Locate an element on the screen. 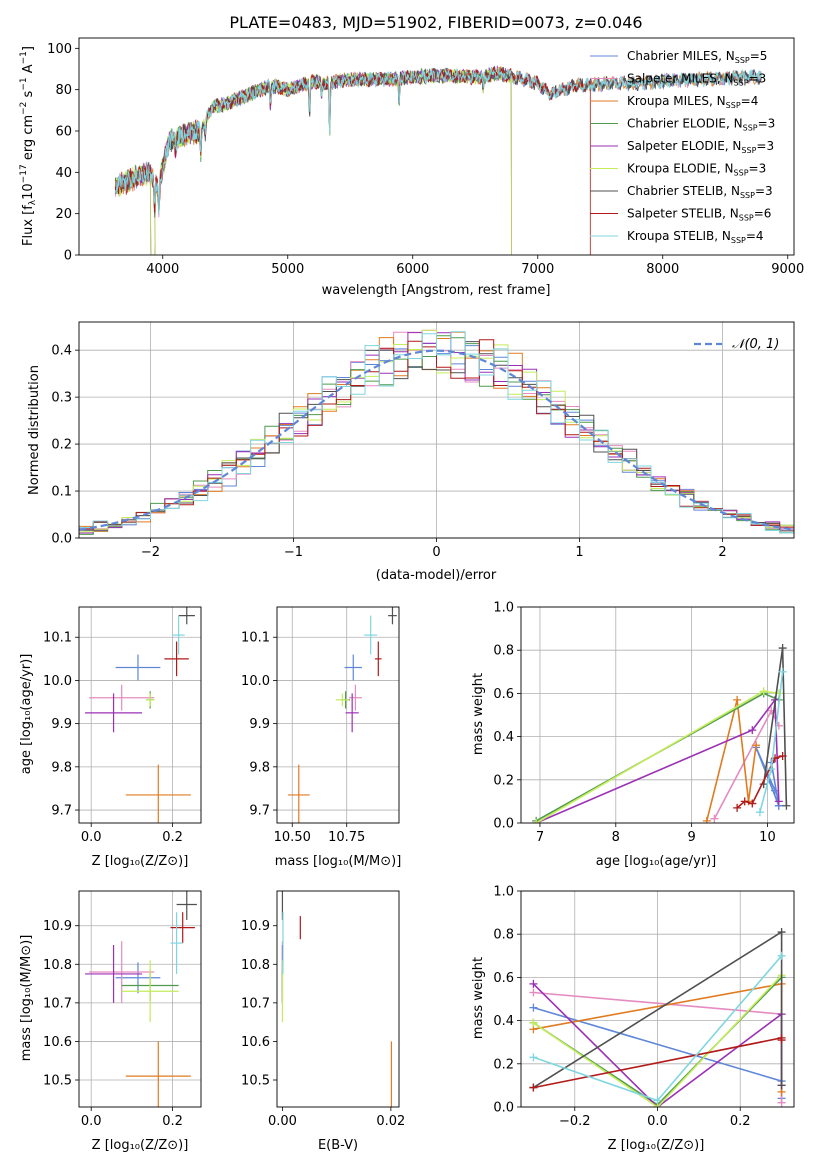 This screenshot has width=819, height=1170. hist-xtick-label: 2 is located at coordinates (722, 552).